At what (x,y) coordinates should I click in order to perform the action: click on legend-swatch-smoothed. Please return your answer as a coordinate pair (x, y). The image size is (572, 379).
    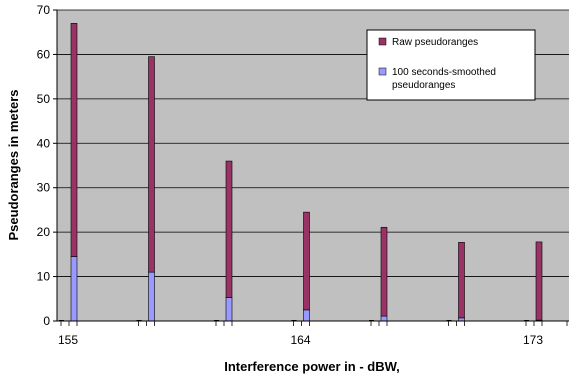
    Looking at the image, I should click on (382, 71).